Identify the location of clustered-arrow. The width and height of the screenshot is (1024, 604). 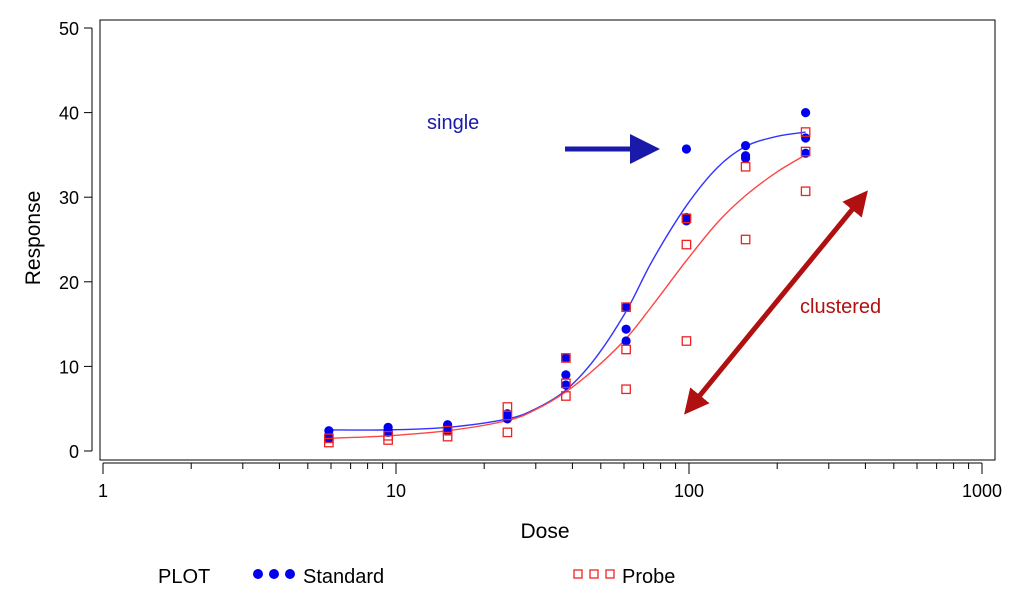
(776, 302).